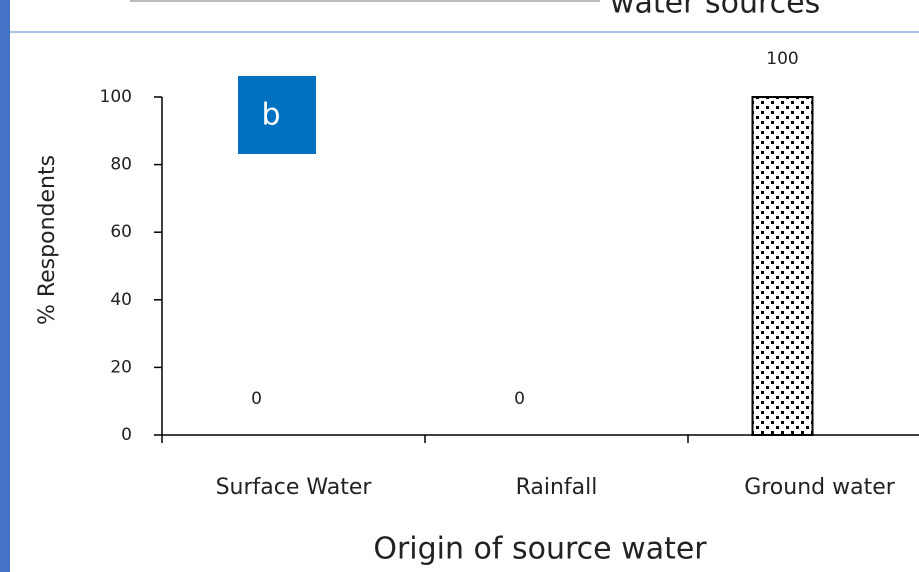  I want to click on bar, so click(782, 266).